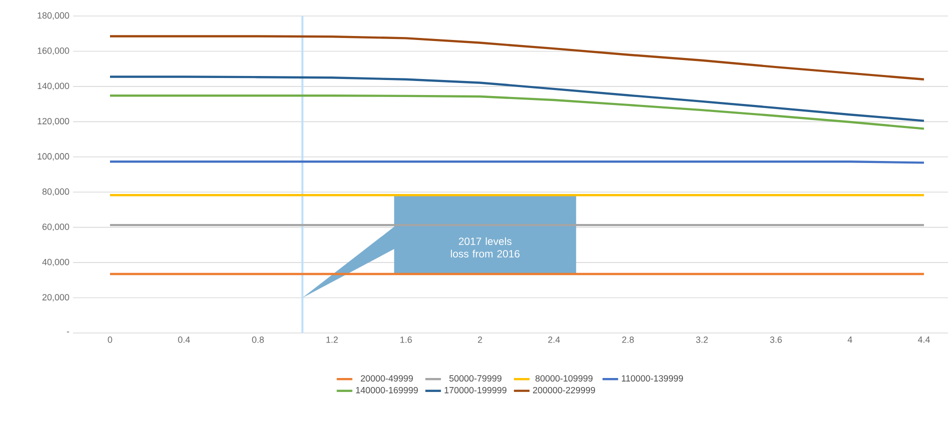  Describe the element at coordinates (485, 247) in the screenshot. I see `annotation: 2017 levels loss from 2016` at that location.